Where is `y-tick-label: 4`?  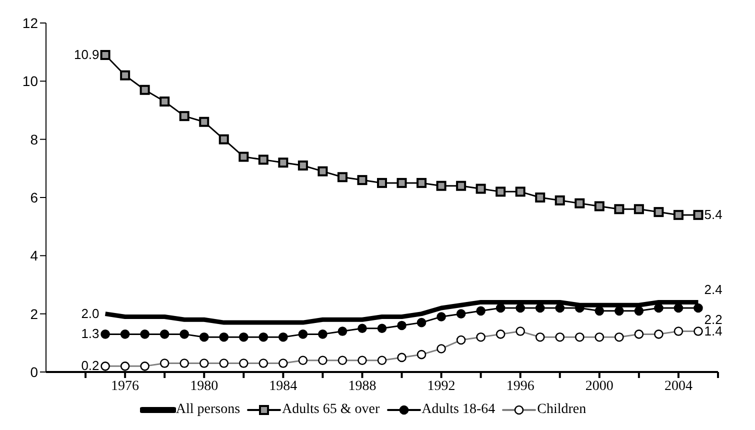
y-tick-label: 4 is located at coordinates (34, 256).